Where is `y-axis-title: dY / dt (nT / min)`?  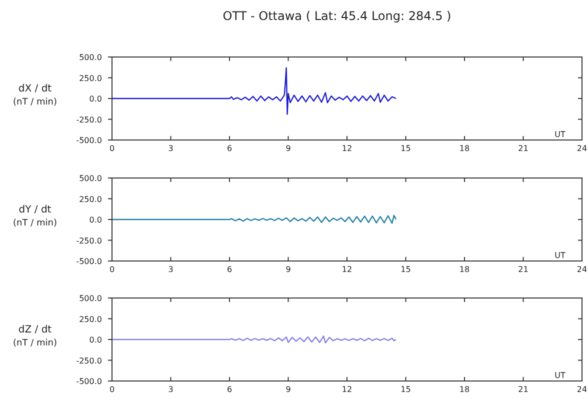 y-axis-title: dY / dt (nT / min) is located at coordinates (35, 216).